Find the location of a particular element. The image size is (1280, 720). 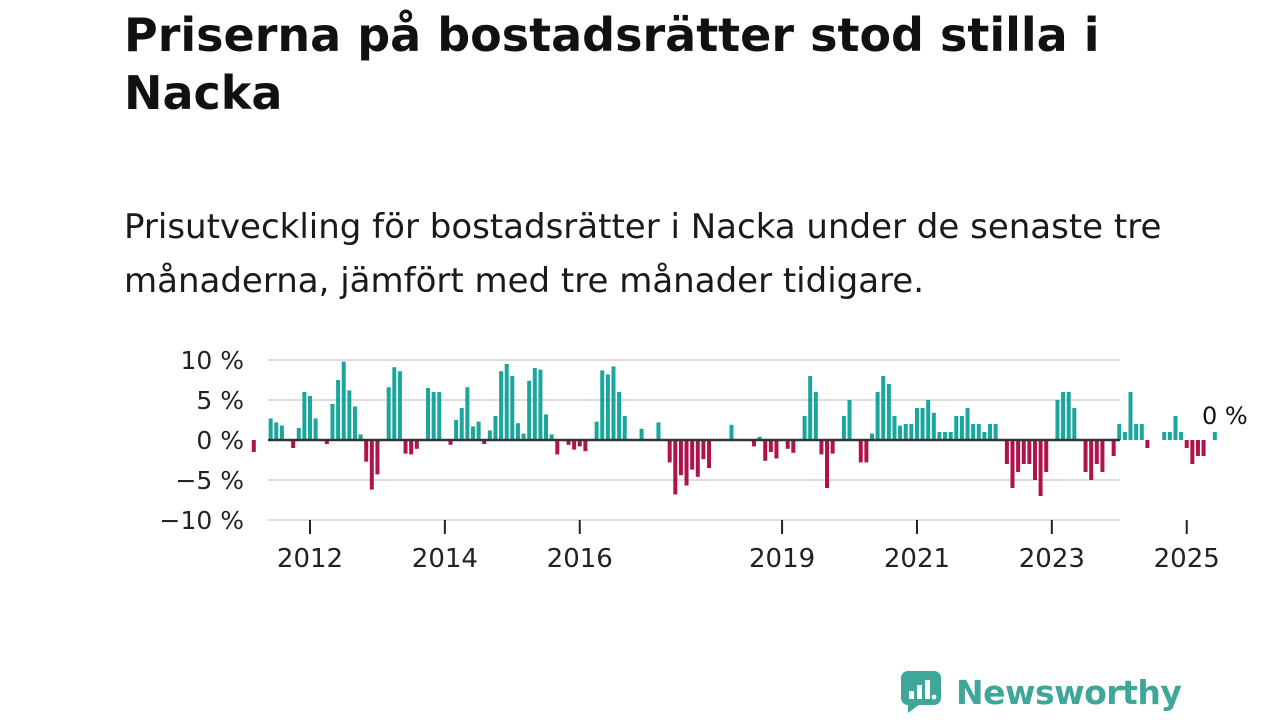

newsworthy-logo-text: Newsworthy is located at coordinates (1069, 692).